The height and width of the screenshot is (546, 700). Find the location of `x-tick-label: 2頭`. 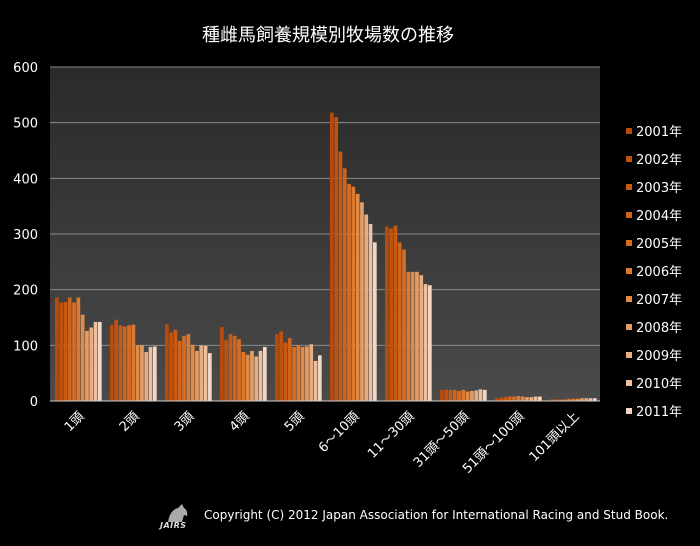

x-tick-label: 2頭 is located at coordinates (130, 422).